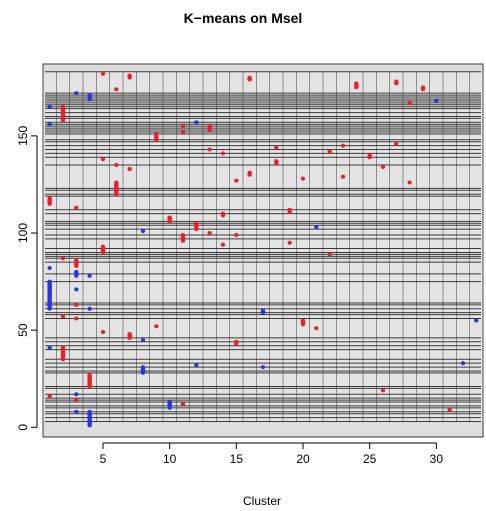  I want to click on x-axis-label: Cluster, so click(262, 501).